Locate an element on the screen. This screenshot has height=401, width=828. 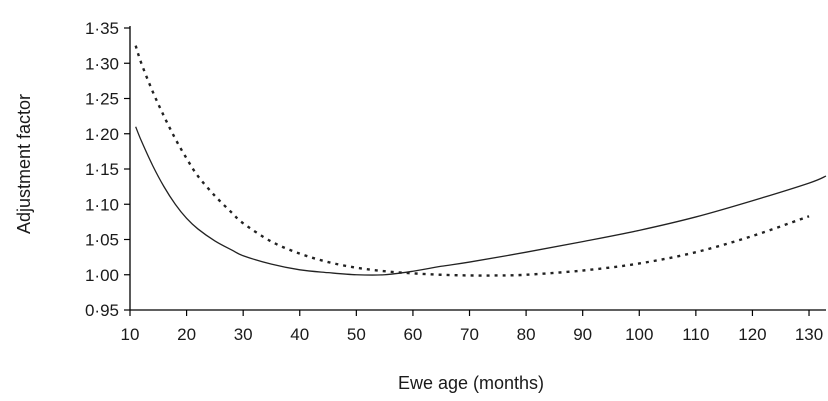
x-ticks: 10 20 30 40 50 60 70 80 90 100 110 120 130 is located at coordinates (472, 327).